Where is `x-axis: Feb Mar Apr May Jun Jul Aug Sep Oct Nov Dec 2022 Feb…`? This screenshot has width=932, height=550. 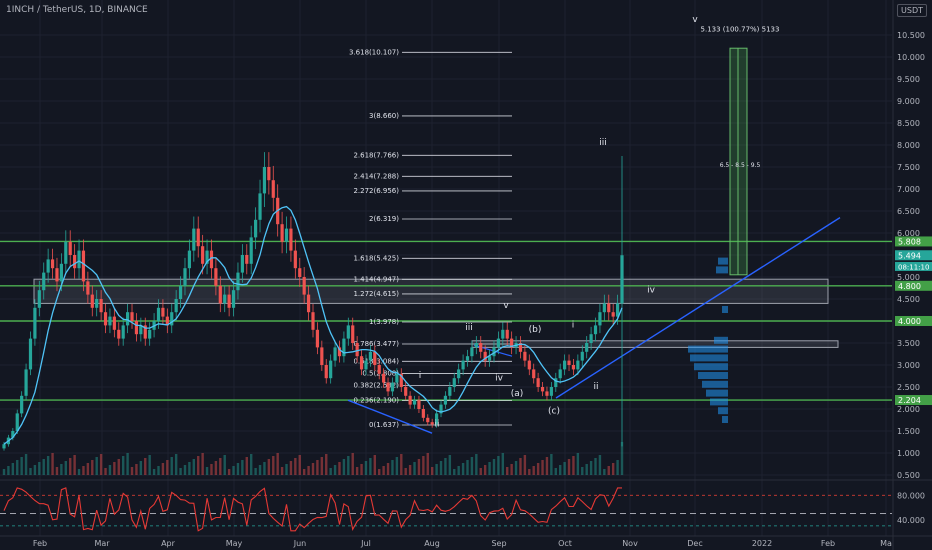
x-axis: Feb Mar Apr May Jun Jul Aug Sep Oct Nov Dec 2022 Feb… is located at coordinates (462, 543).